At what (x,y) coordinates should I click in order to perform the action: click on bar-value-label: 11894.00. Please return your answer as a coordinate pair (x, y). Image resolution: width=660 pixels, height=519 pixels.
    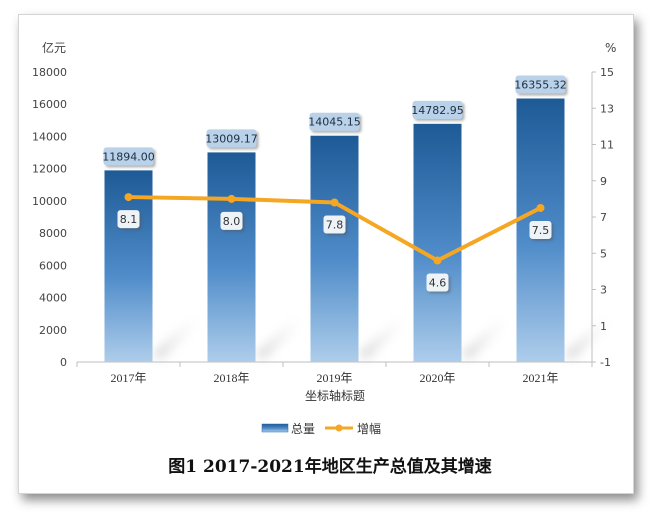
    Looking at the image, I should click on (128, 156).